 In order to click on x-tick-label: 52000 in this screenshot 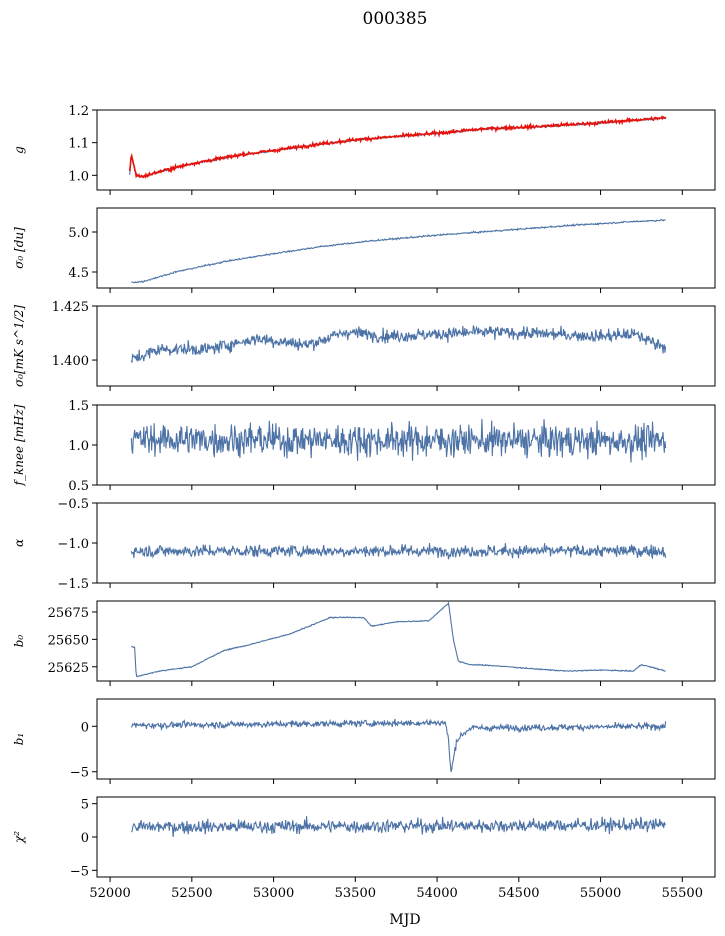, I will do `click(109, 893)`.